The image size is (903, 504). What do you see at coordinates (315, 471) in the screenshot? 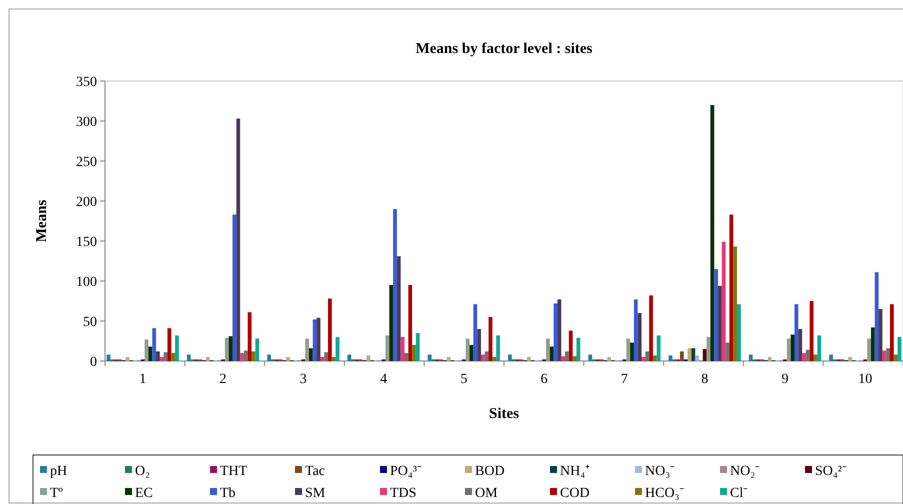
I see `legend-label: Tac` at bounding box center [315, 471].